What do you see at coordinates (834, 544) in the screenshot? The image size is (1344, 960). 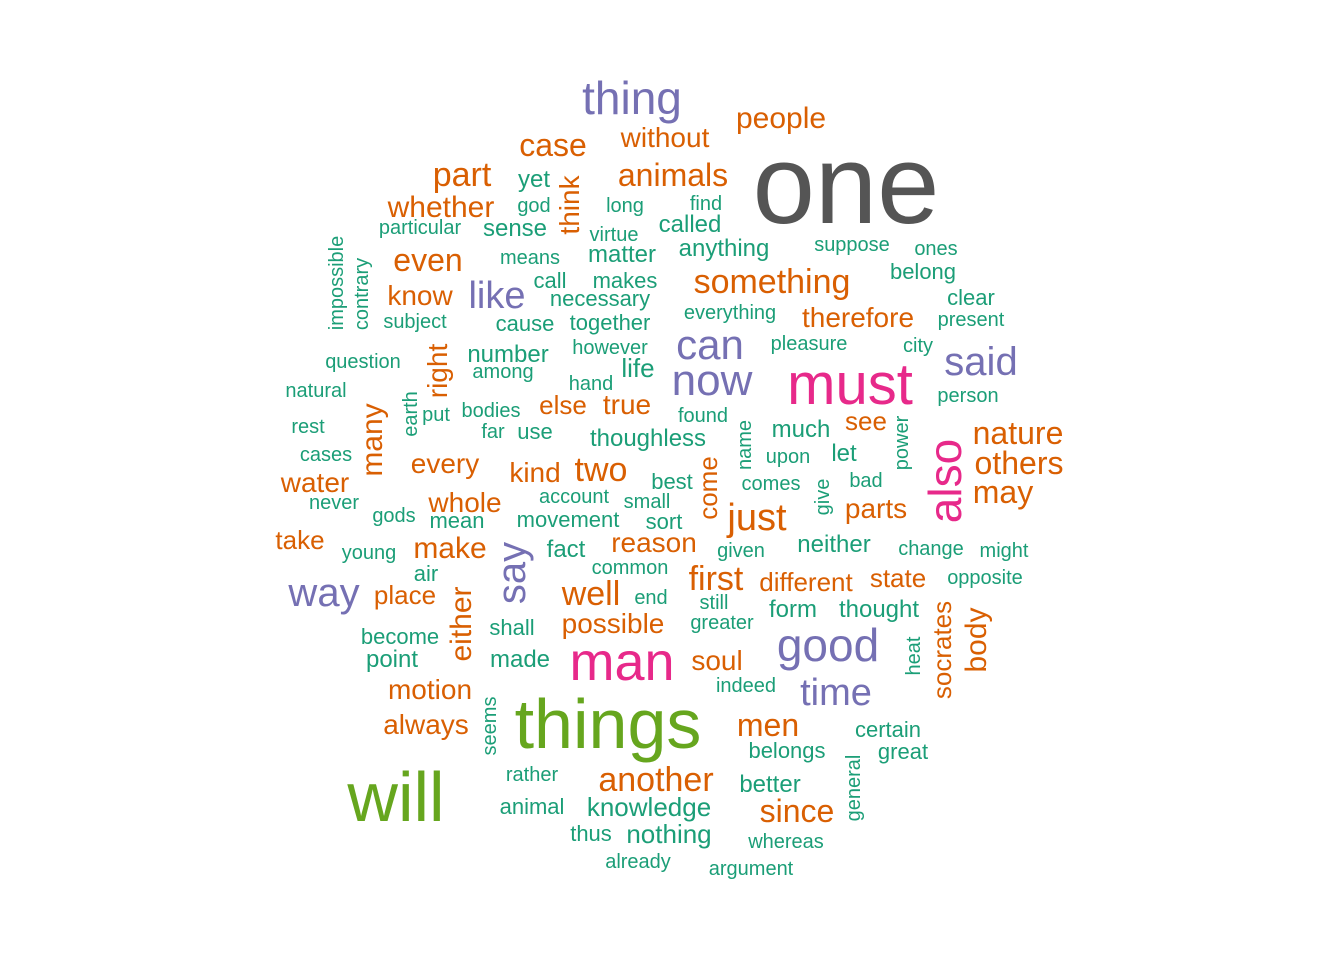 I see `word-neither: neither` at bounding box center [834, 544].